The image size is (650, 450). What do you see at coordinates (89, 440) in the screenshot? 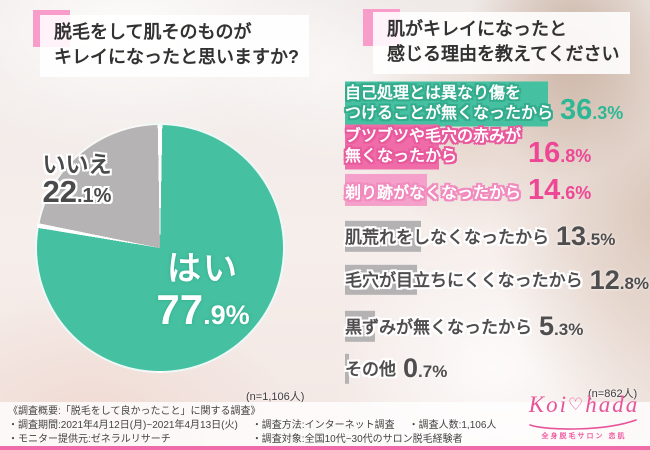
I see `survey-monitor: ・モニター提供元:ゼネラルリサーチ` at bounding box center [89, 440].